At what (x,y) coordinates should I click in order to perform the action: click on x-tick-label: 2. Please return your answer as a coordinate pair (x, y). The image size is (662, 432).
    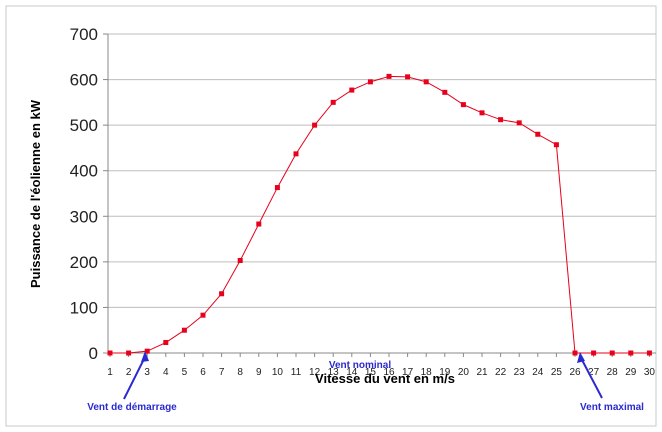
    Looking at the image, I should click on (129, 372).